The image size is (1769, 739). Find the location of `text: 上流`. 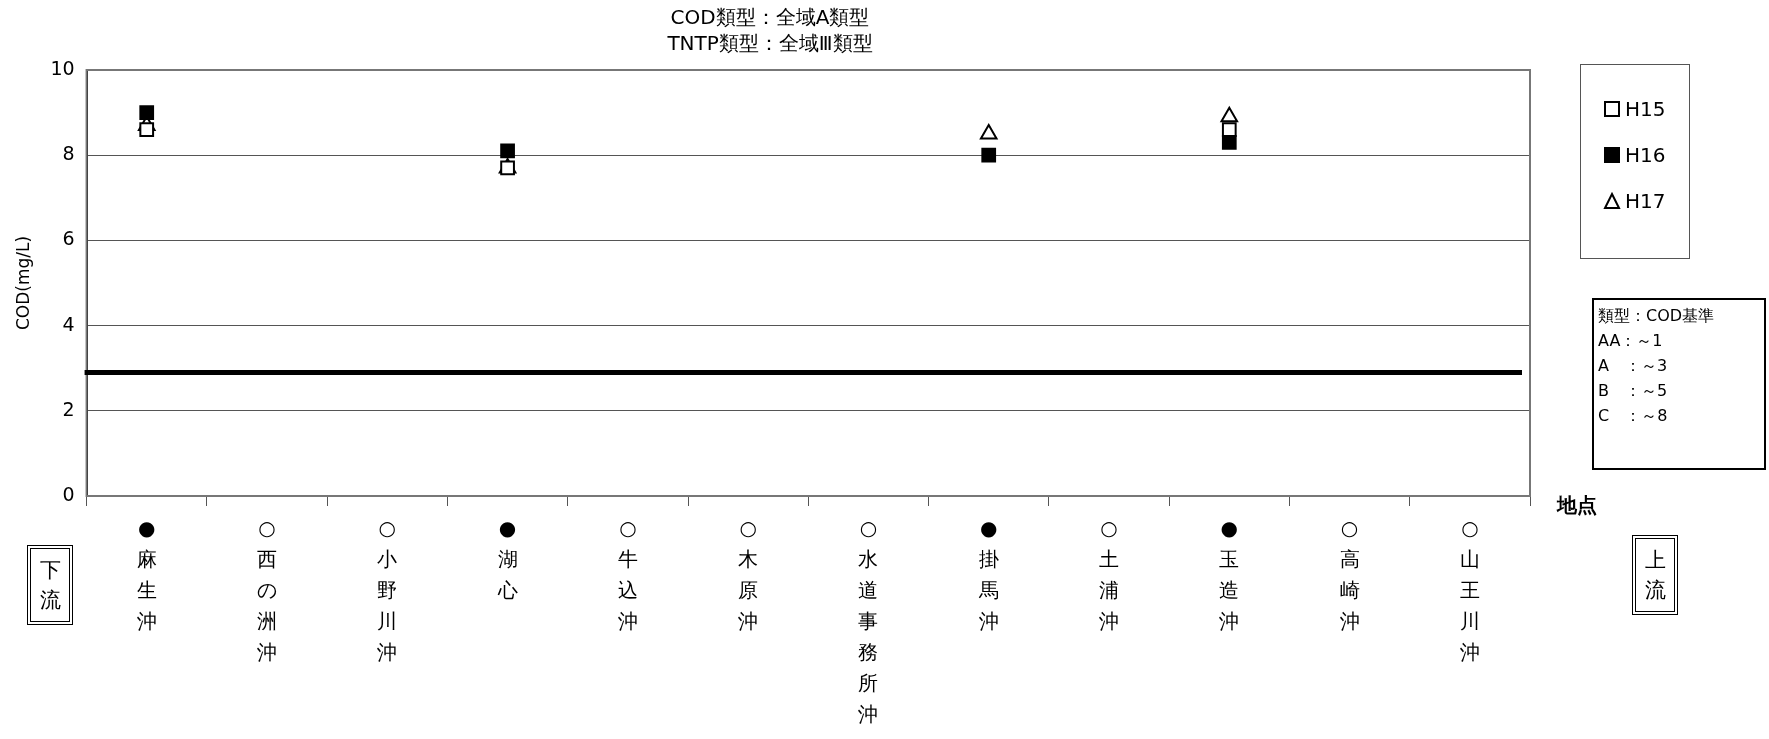

text: 上流 is located at coordinates (1655, 575).